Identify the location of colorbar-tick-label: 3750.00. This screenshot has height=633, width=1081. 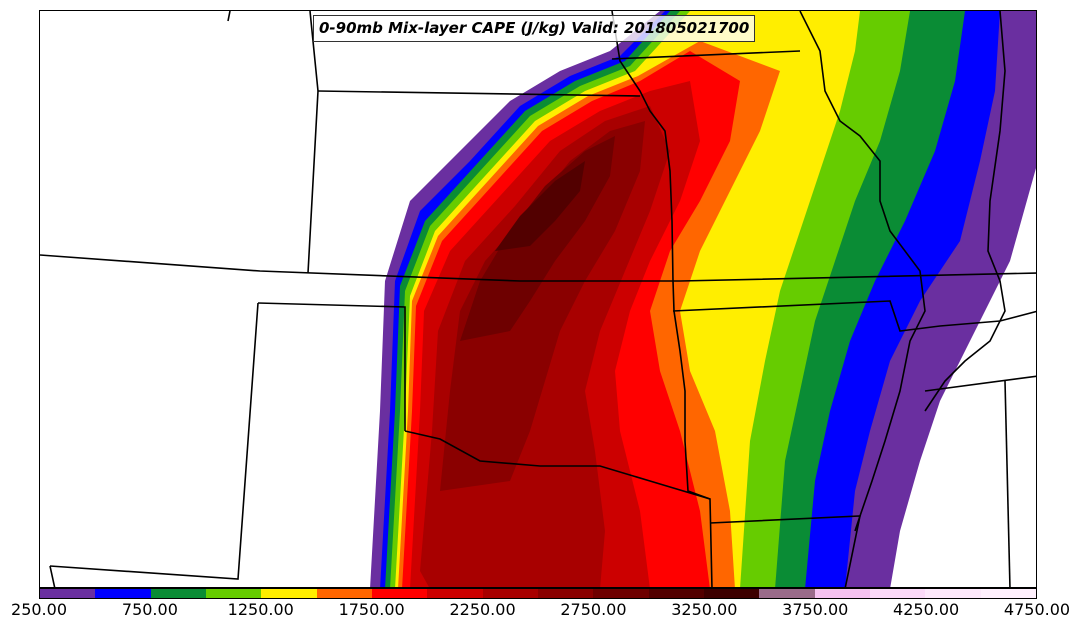
(815, 609).